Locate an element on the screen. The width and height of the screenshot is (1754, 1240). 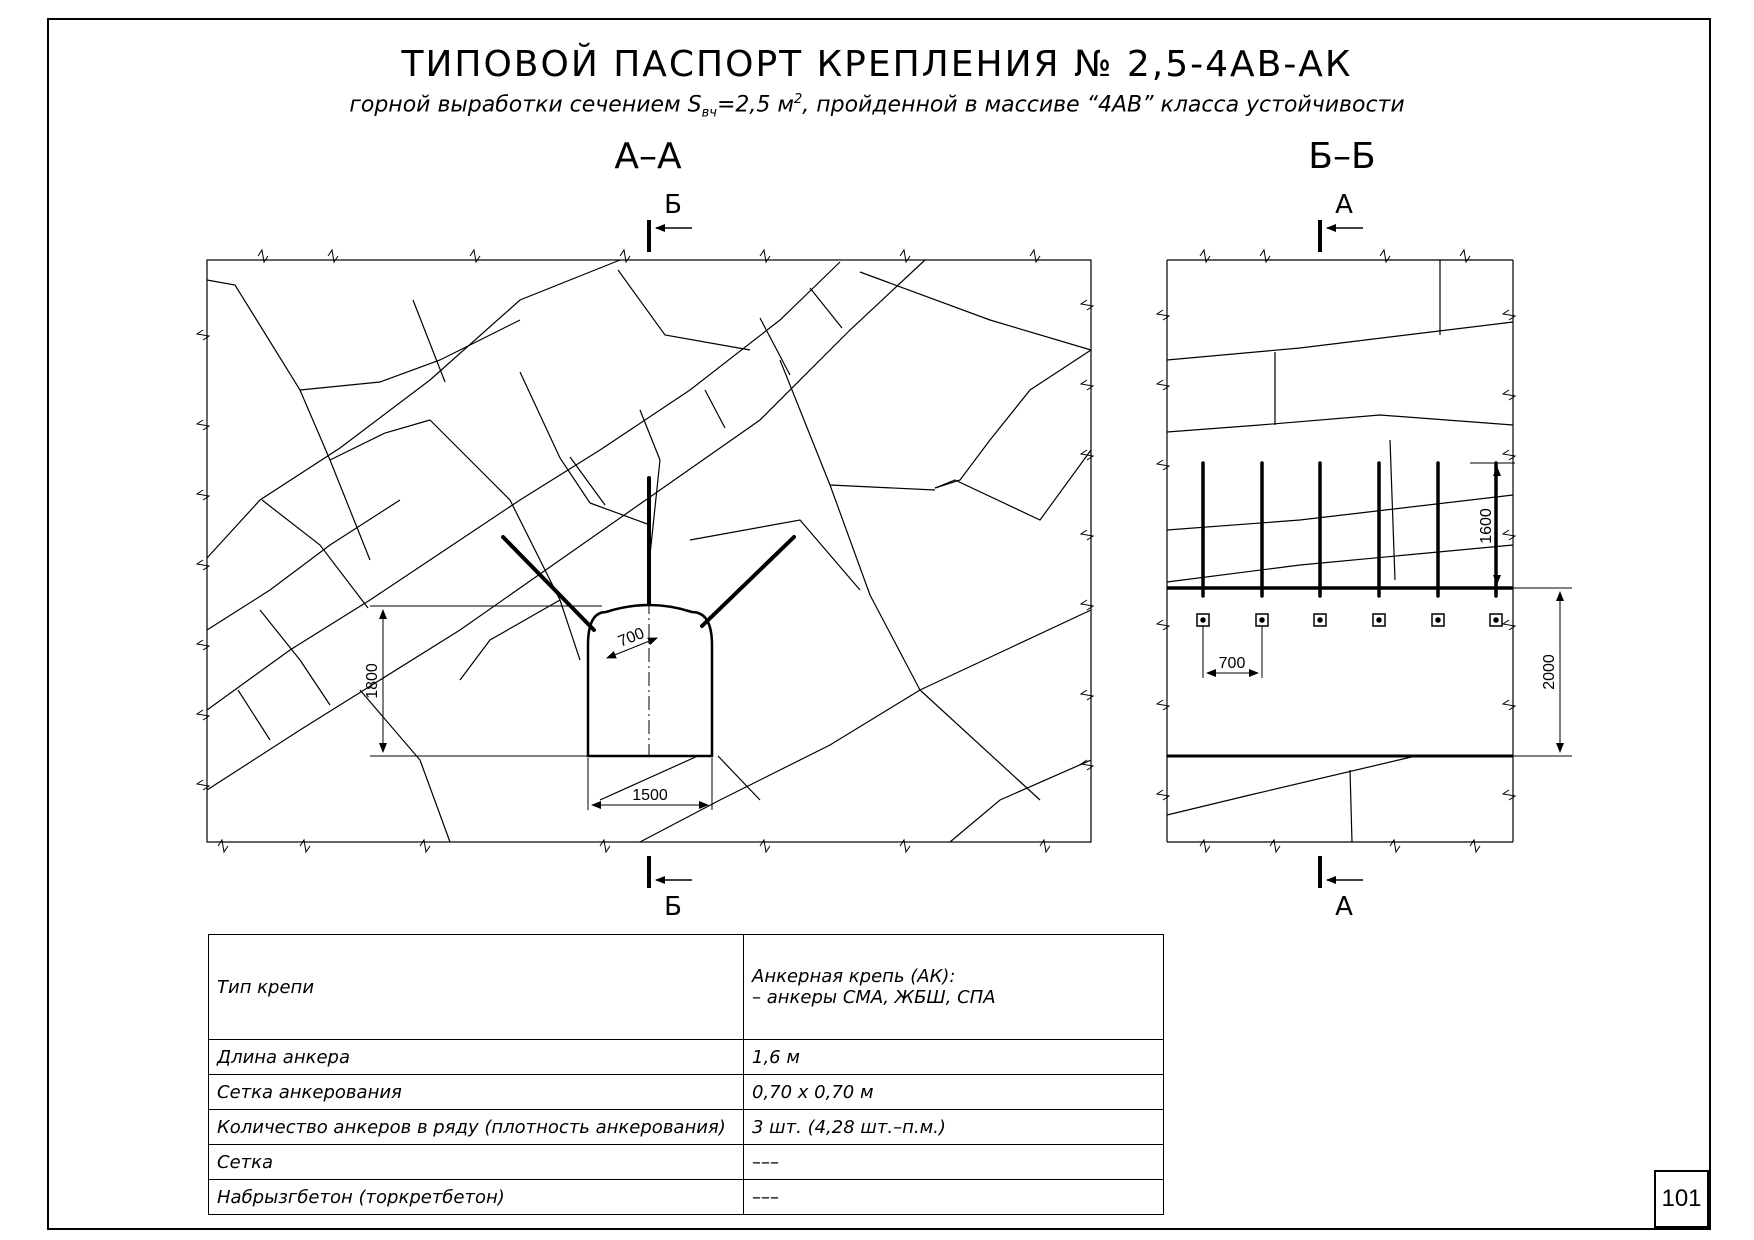
dimension-anchor-bb-label: 1600 is located at coordinates (1486, 526).